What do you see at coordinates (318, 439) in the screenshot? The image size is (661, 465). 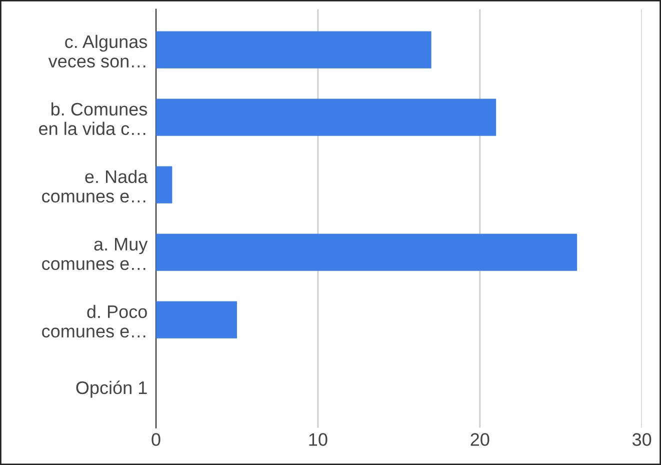 I see `x-tick-label: 10` at bounding box center [318, 439].